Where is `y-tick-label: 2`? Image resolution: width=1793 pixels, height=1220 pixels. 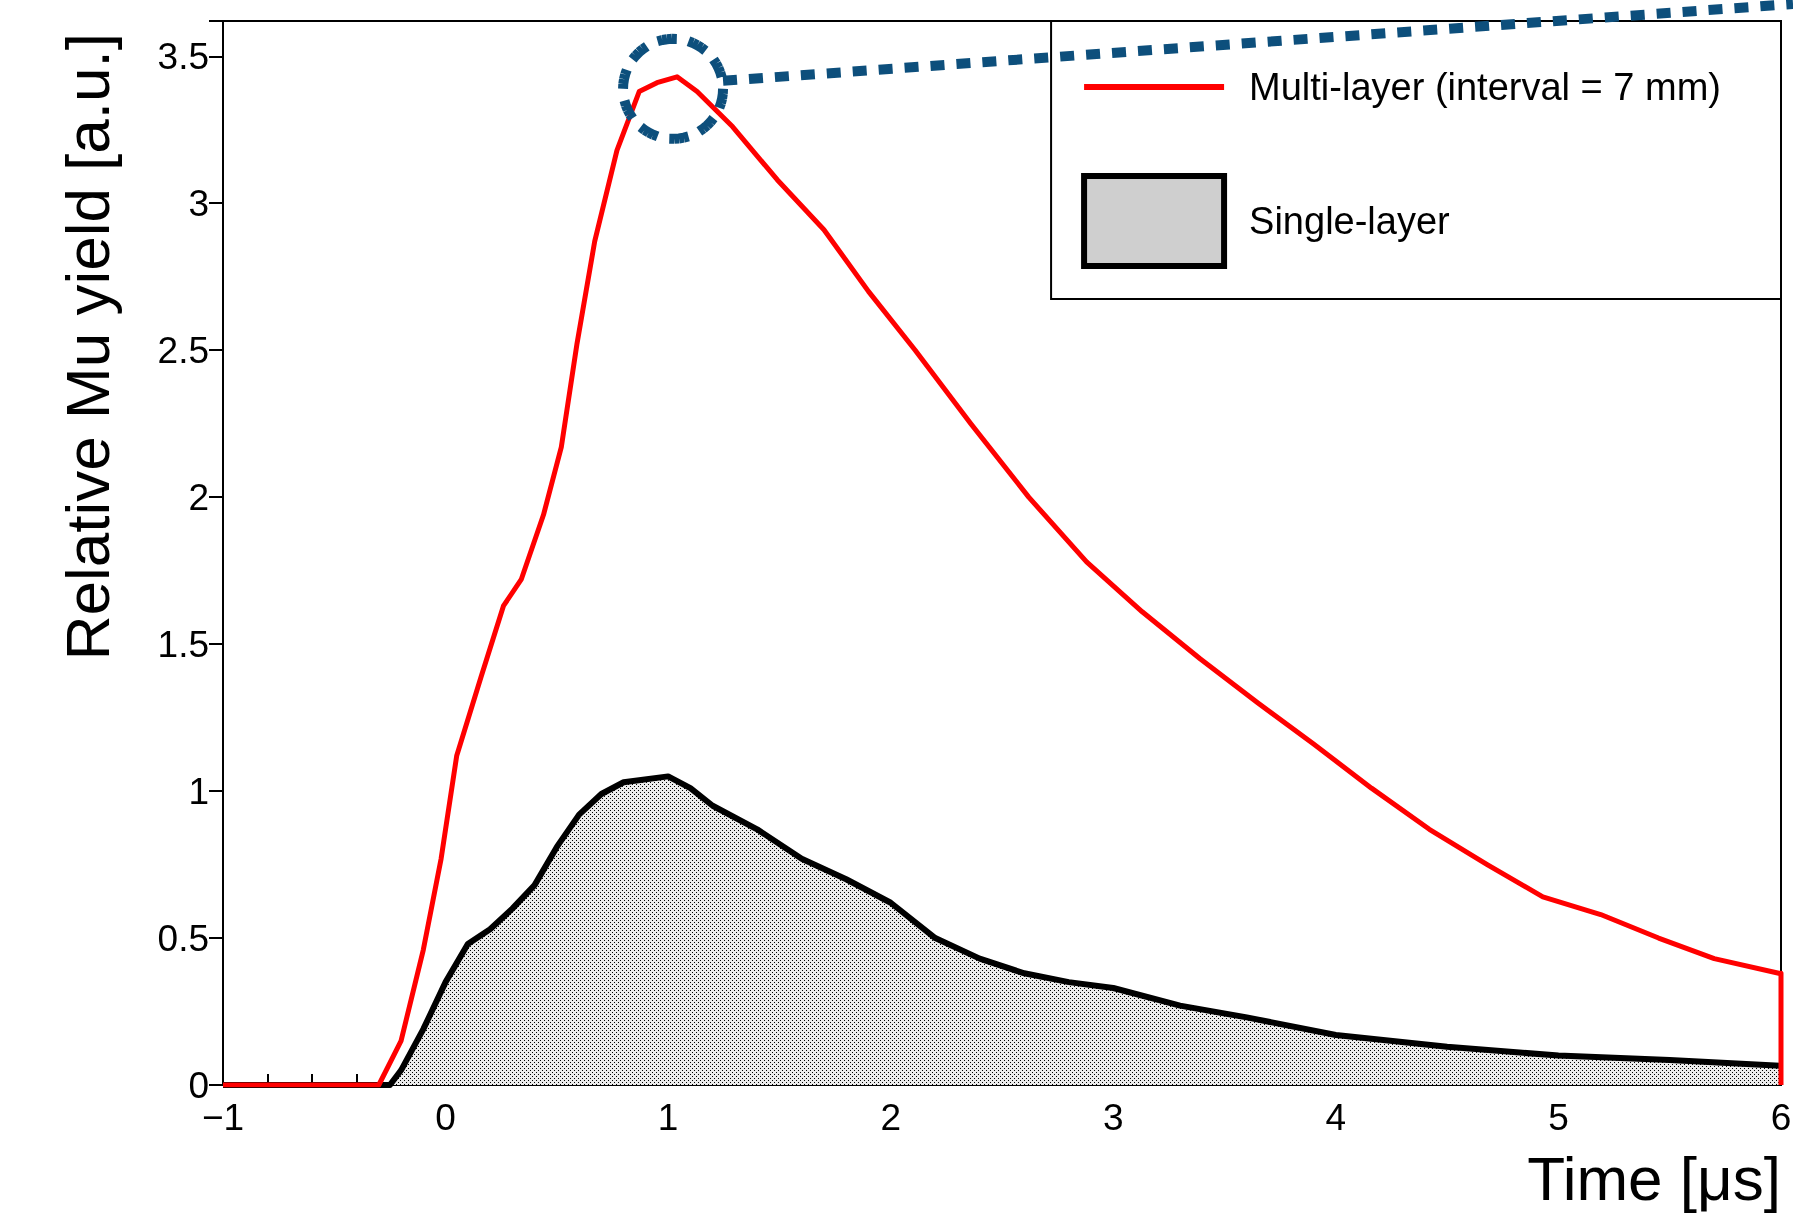
y-tick-label: 2 is located at coordinates (198, 497).